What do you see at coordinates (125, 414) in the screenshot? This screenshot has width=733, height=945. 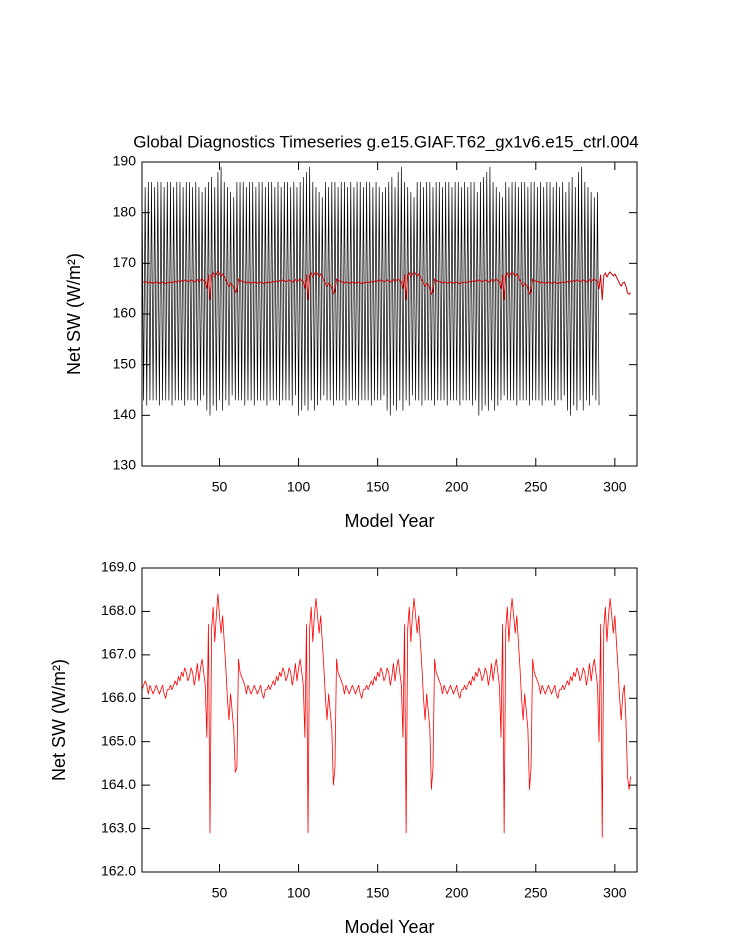 I see `y-tick-label: 140` at bounding box center [125, 414].